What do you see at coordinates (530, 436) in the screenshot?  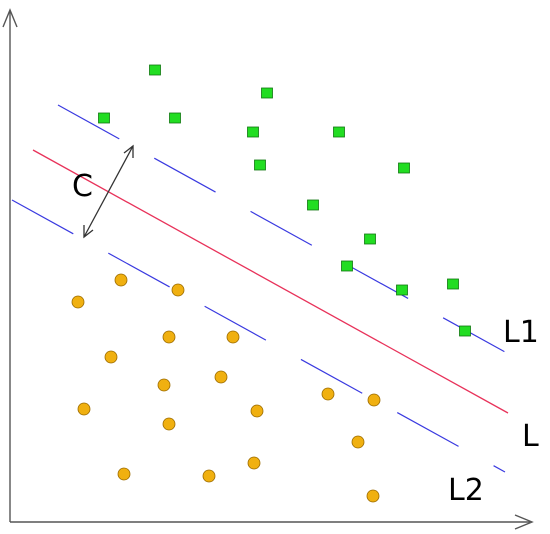 I see `line-label-l: L` at bounding box center [530, 436].